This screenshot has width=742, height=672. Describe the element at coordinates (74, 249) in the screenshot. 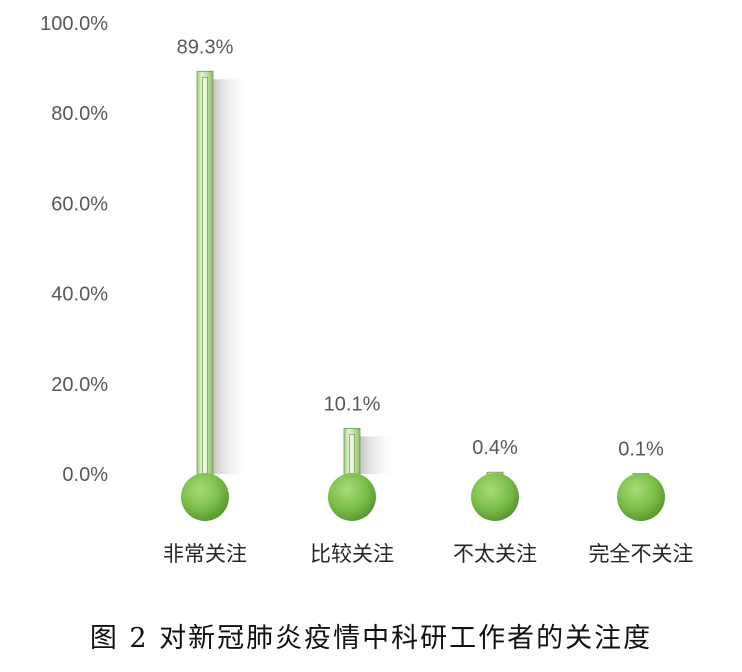

I see `y-axis: 0.0% 20.0% 40.0% 60.0% 80.0% 100.0%` at that location.